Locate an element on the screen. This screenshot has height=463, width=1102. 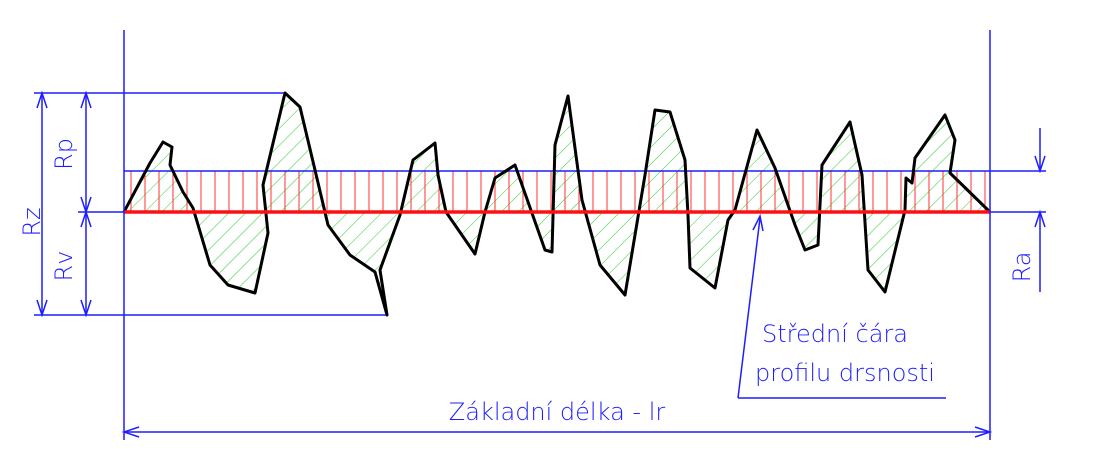
ra-dimension is located at coordinates (1040, 210).